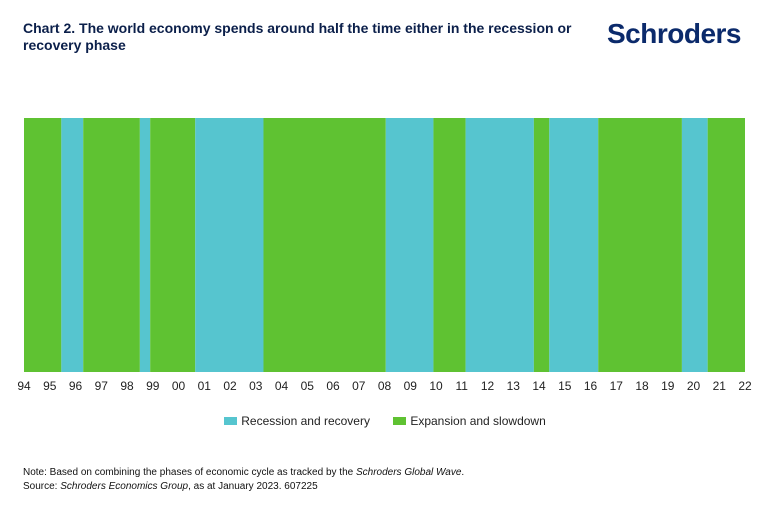  Describe the element at coordinates (24, 386) in the screenshot. I see `x-tick-label-94: 94` at that location.